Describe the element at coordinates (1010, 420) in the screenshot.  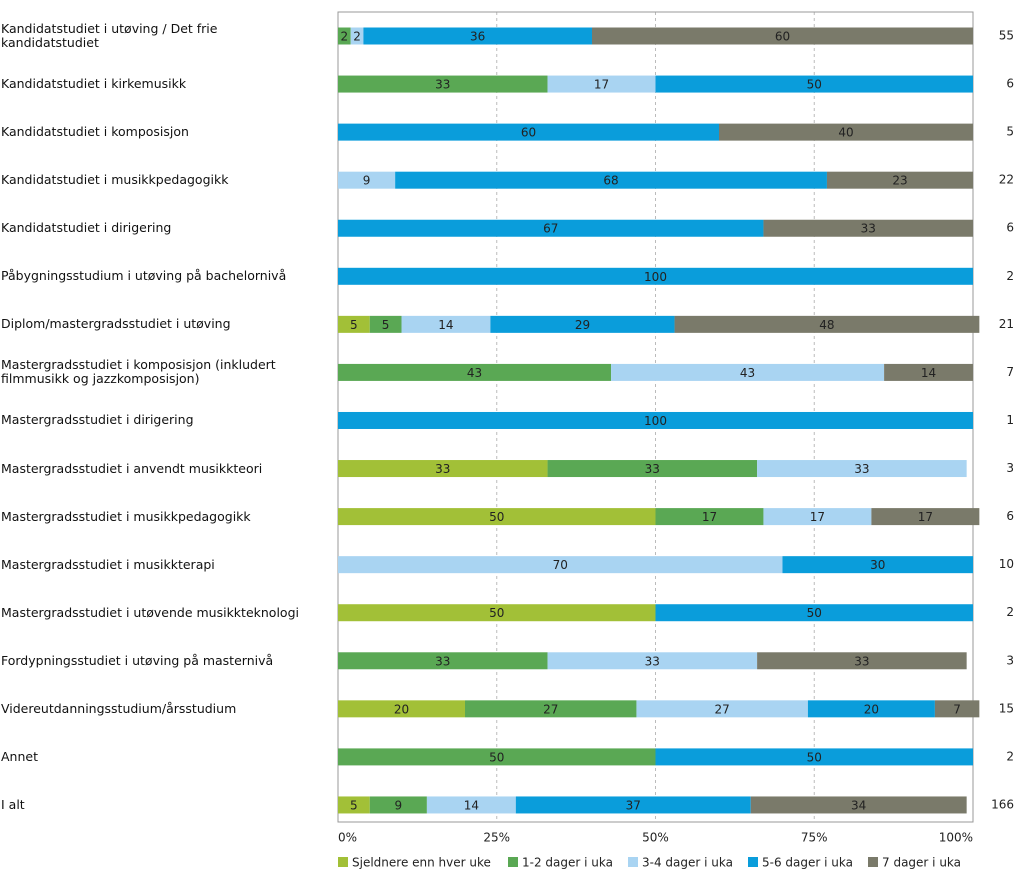
I see `count-label: 1` at that location.